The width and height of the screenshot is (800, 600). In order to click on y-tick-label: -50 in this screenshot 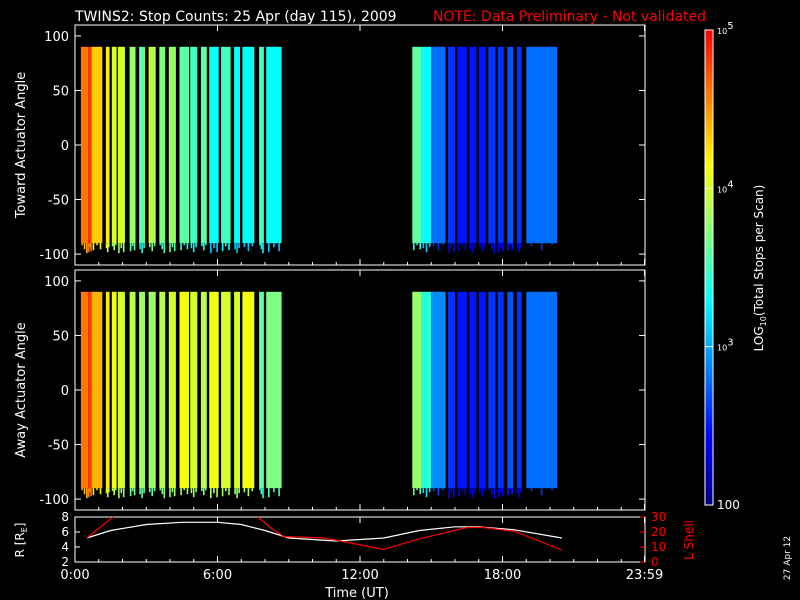, I will do `click(58, 201)`.